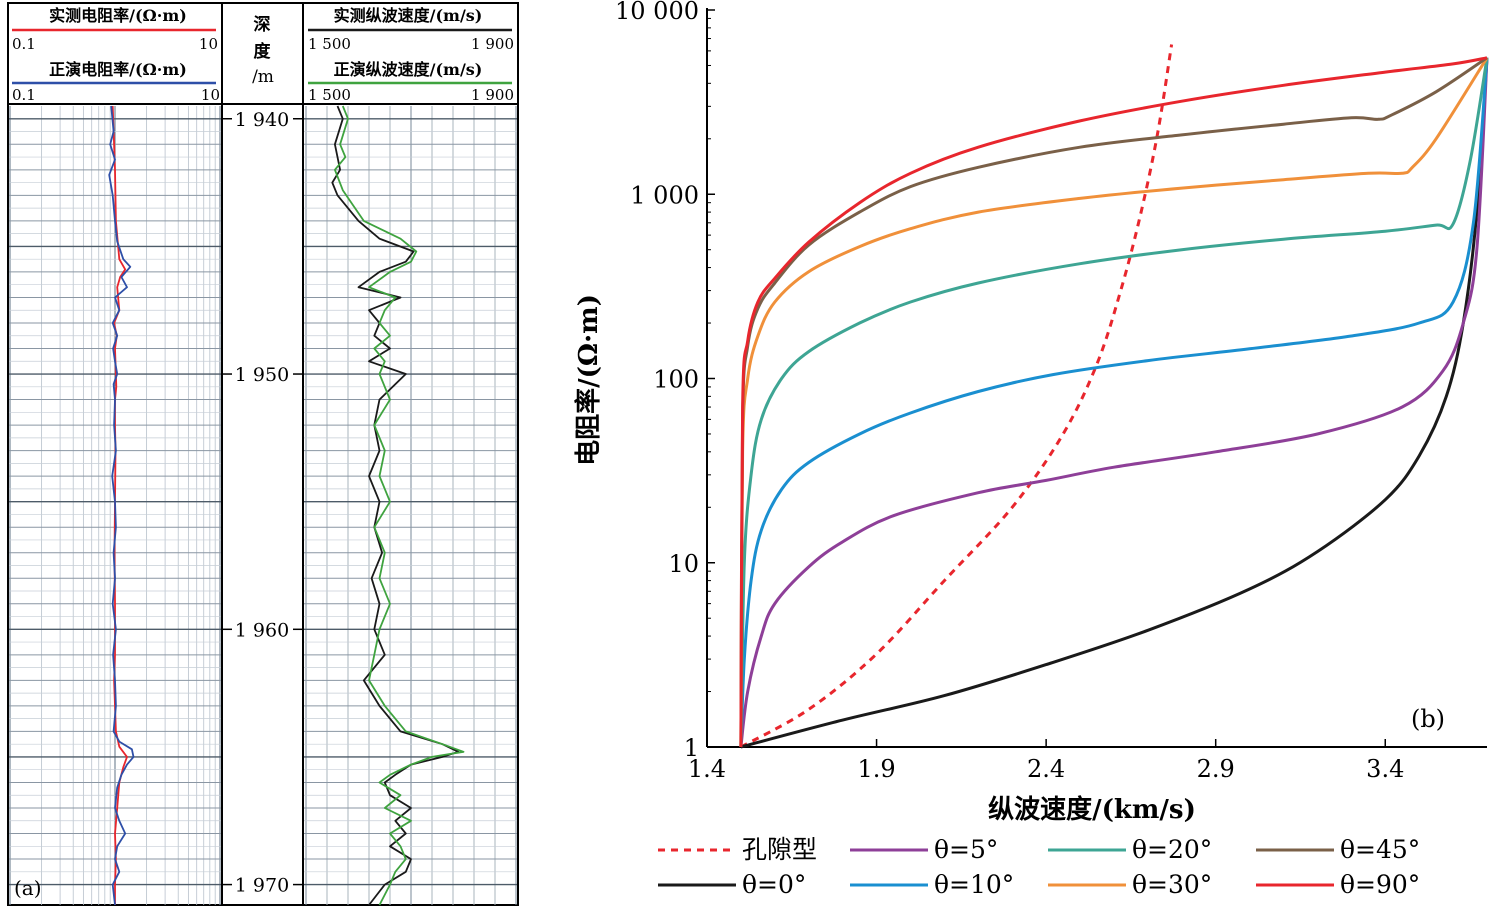  Describe the element at coordinates (408, 69) in the screenshot. I see `vel-forward-title: 正演纵波速度/(m/s)` at that location.